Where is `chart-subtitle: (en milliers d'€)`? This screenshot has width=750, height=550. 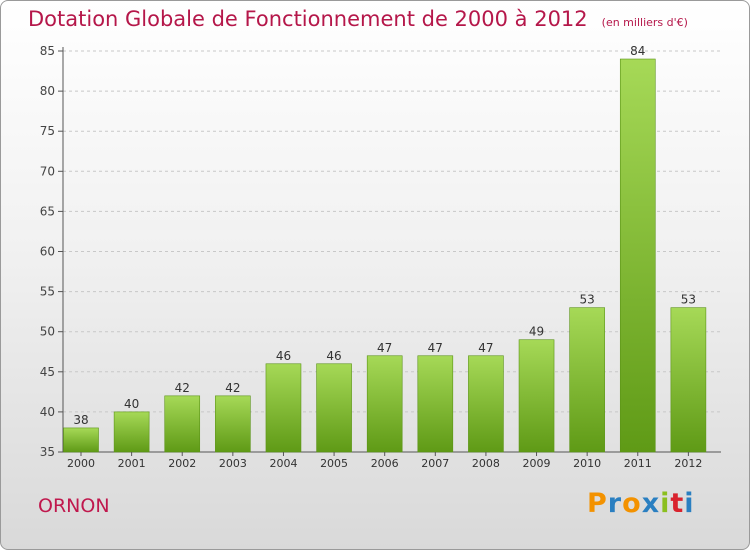
chart-subtitle: (en milliers d'€) is located at coordinates (644, 22).